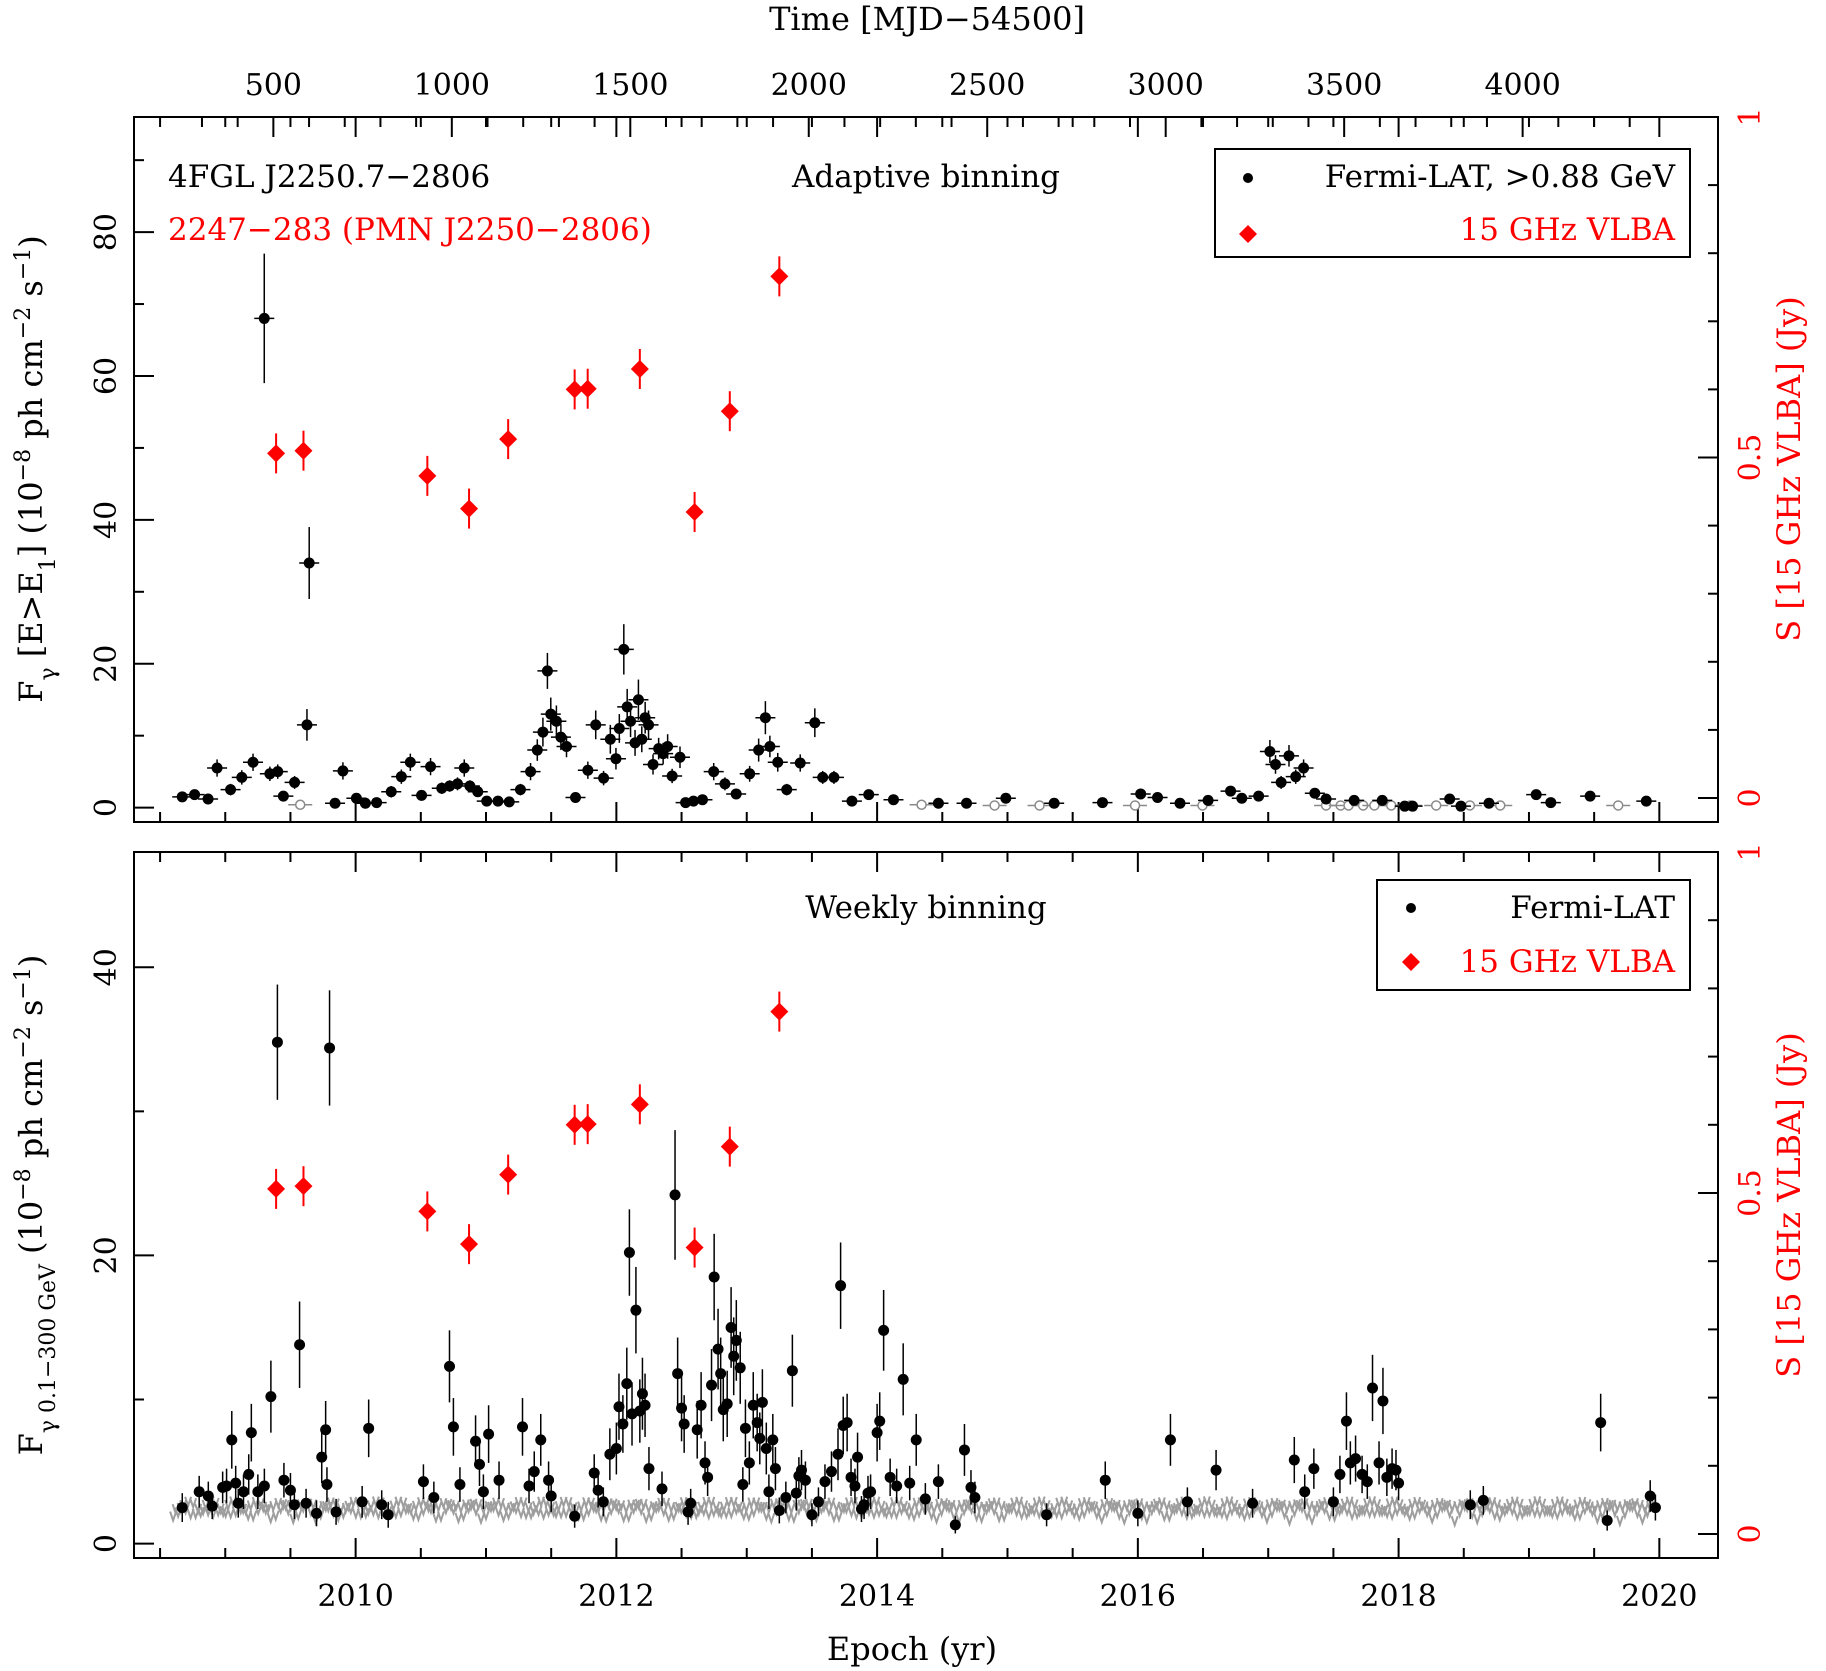 The height and width of the screenshot is (1671, 1826). What do you see at coordinates (1592, 908) in the screenshot?
I see `legend-gamma-label: Fermi-LAT` at bounding box center [1592, 908].